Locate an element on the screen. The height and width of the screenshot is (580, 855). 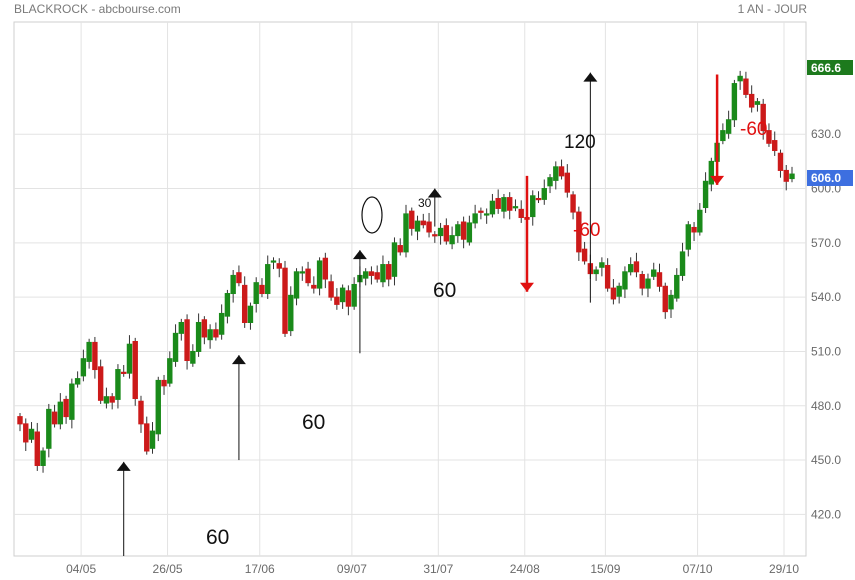
price-badges: 666.6 606.0 is located at coordinates (830, 123).